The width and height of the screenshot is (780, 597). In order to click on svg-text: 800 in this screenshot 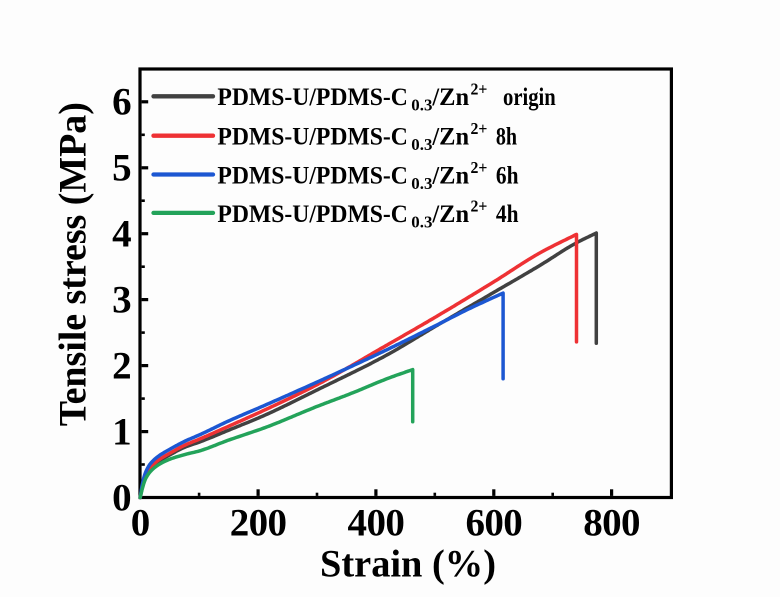, I will do `click(611, 523)`.